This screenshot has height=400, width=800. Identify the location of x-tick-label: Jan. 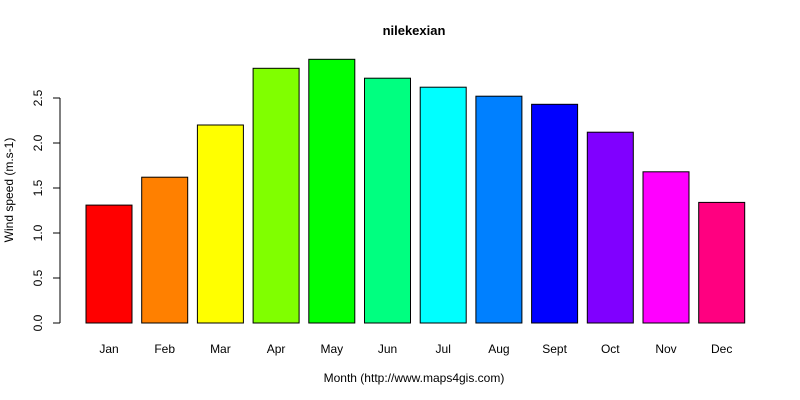
(108, 349).